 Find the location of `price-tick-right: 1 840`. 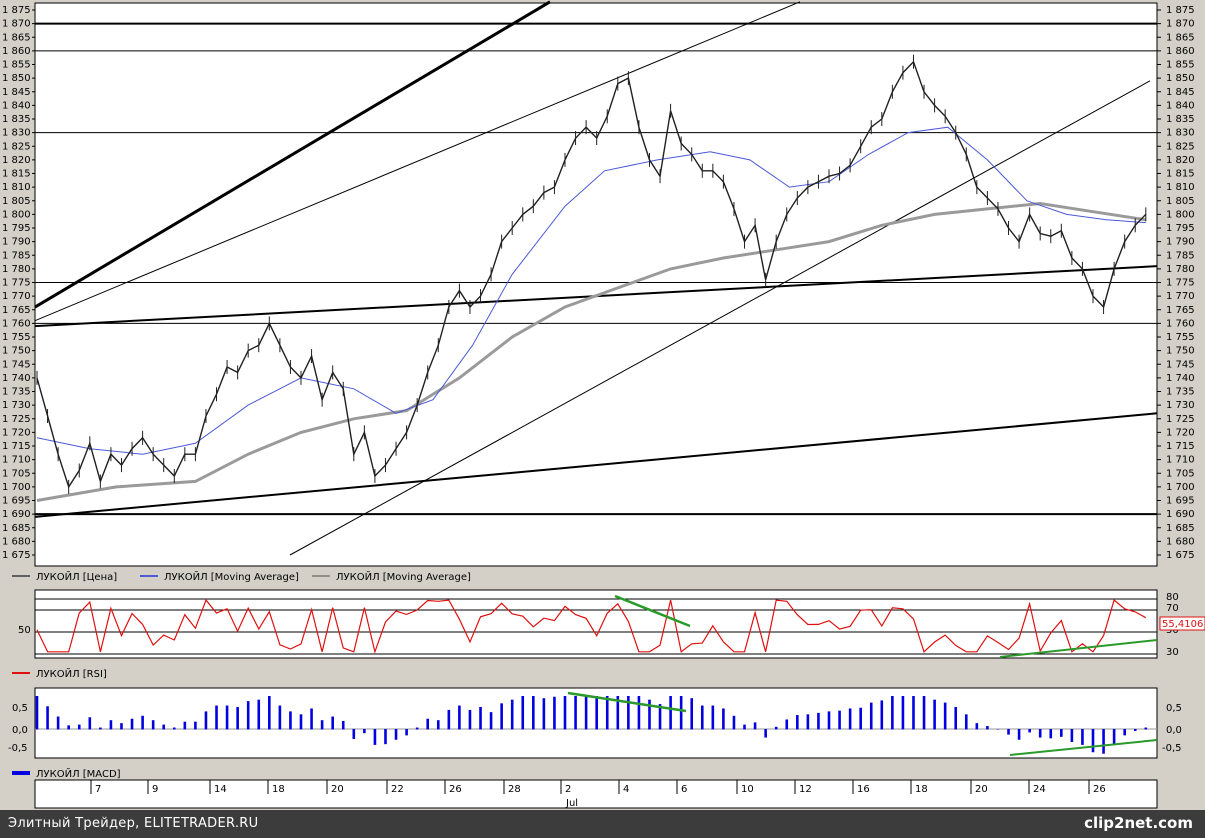

price-tick-right: 1 840 is located at coordinates (1180, 105).